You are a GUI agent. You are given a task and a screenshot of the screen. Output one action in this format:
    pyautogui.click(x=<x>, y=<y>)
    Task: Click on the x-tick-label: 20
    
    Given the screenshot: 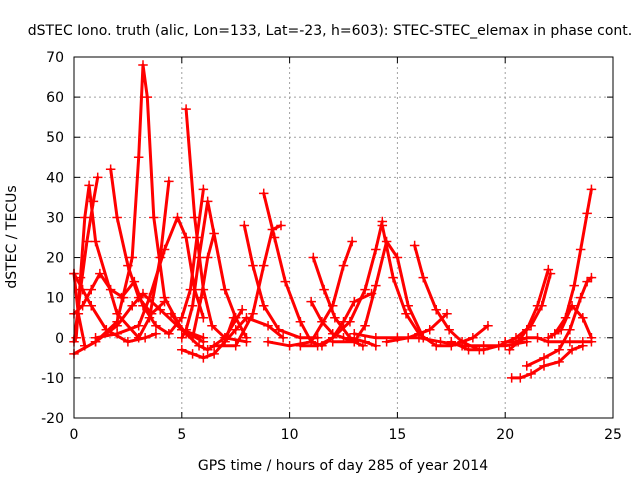 What is the action you would take?
    pyautogui.click(x=505, y=435)
    